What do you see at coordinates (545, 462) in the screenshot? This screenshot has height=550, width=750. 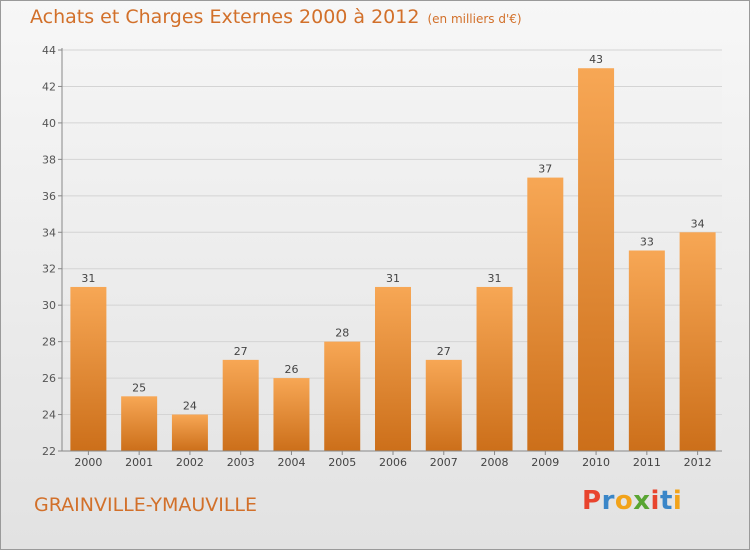 I see `x-tick-label: 2009` at bounding box center [545, 462].